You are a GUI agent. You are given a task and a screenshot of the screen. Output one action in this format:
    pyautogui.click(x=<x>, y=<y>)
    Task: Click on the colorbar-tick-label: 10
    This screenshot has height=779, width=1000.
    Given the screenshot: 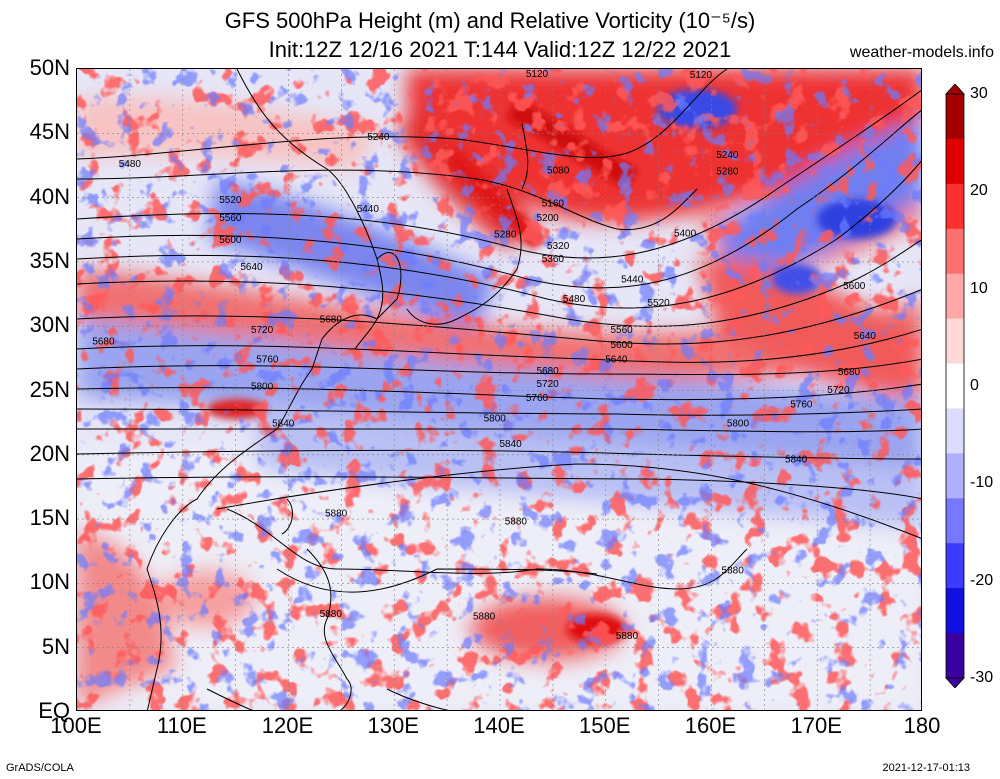 What is the action you would take?
    pyautogui.click(x=979, y=288)
    